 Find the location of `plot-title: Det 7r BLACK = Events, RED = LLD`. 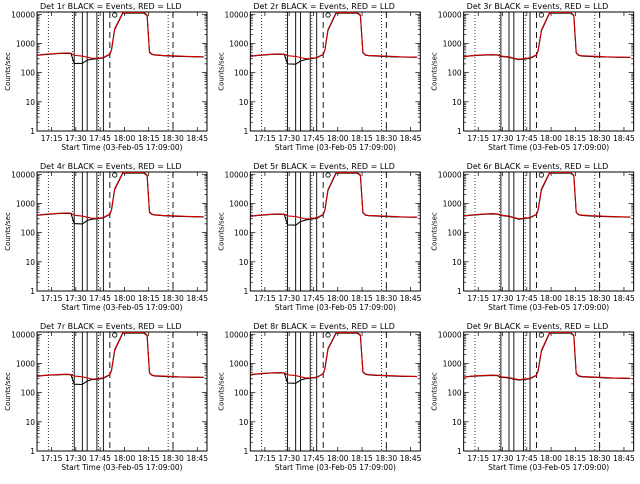

plot-title: Det 7r BLACK = Events, RED = LLD is located at coordinates (111, 326).